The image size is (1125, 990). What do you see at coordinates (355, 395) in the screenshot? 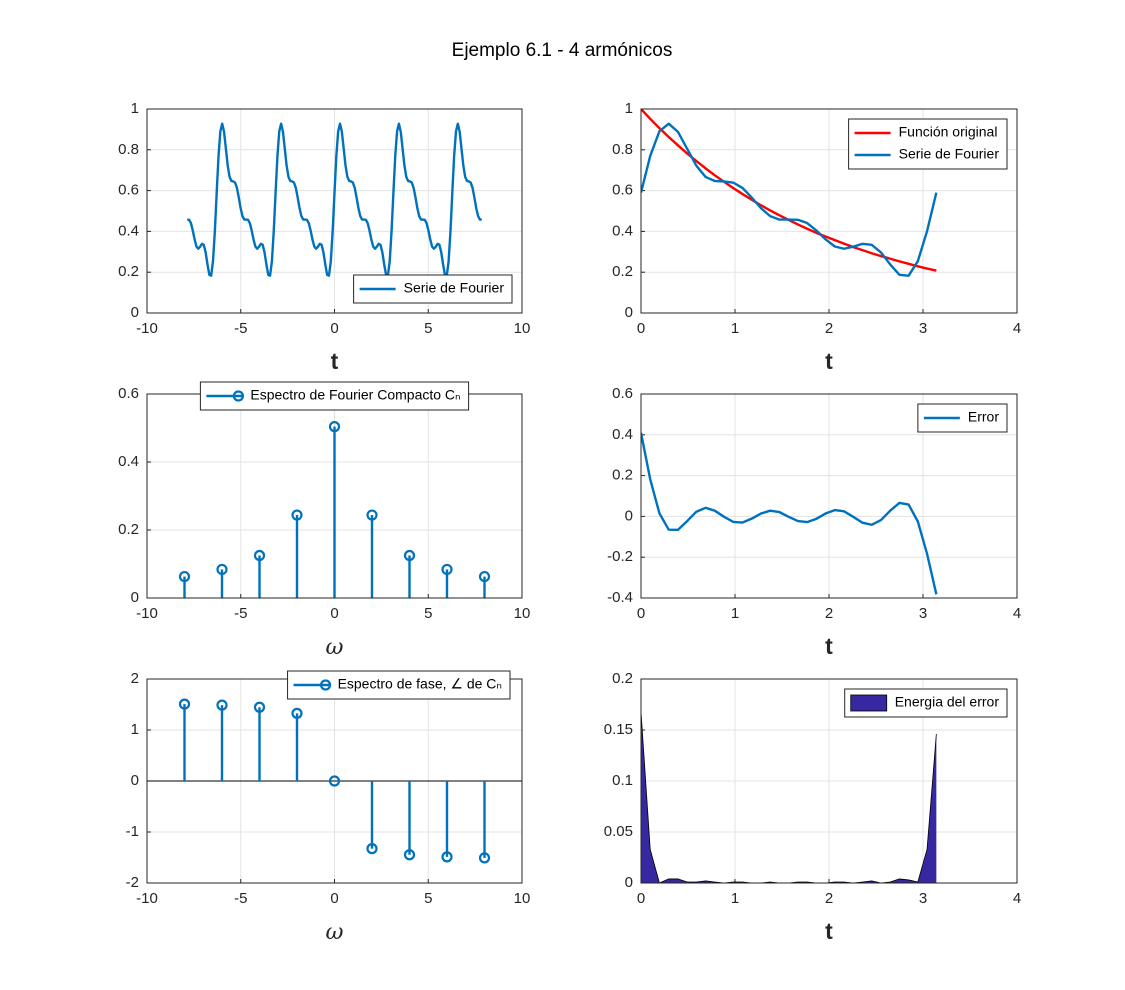
I see `legend-label: Espectro de Fourier Compacto Cₙ` at bounding box center [355, 395].